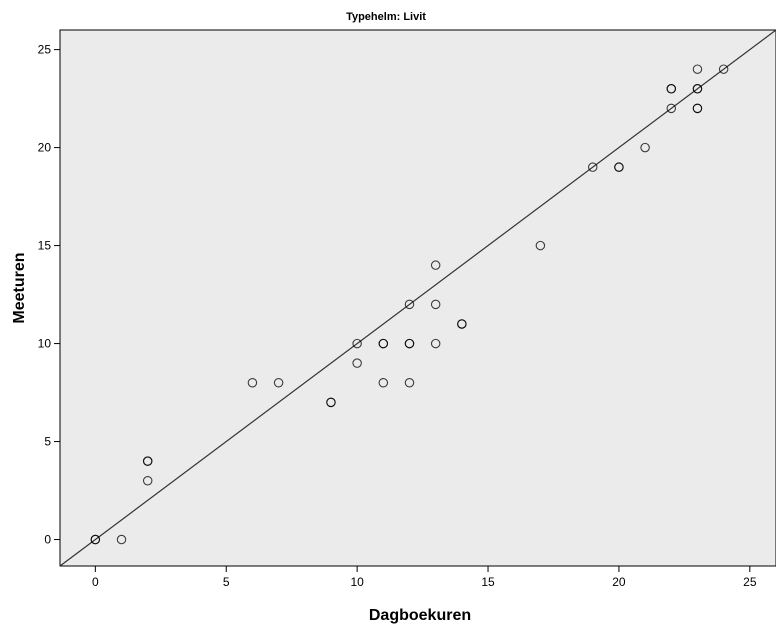  I want to click on y-tick-label: 5, so click(47, 442).